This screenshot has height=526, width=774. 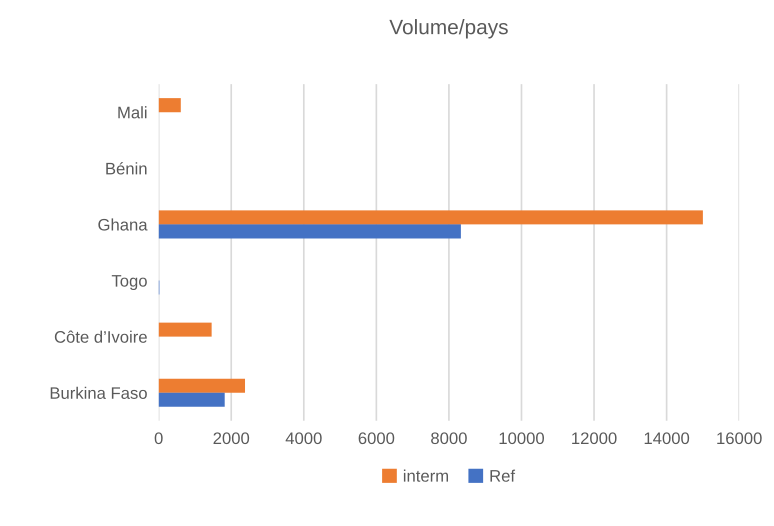 What do you see at coordinates (100, 336) in the screenshot?
I see `y-tick-label: Côte d’Ivoire` at bounding box center [100, 336].